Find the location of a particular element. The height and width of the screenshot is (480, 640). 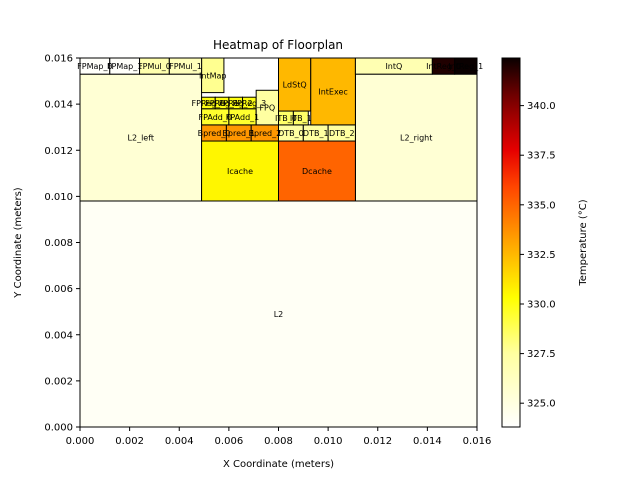

x-tick-label: 0.006 is located at coordinates (229, 441).